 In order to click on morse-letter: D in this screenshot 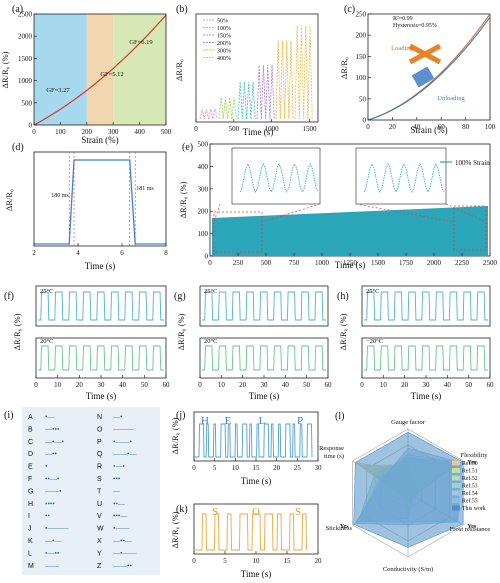, I will do `click(30, 454)`.